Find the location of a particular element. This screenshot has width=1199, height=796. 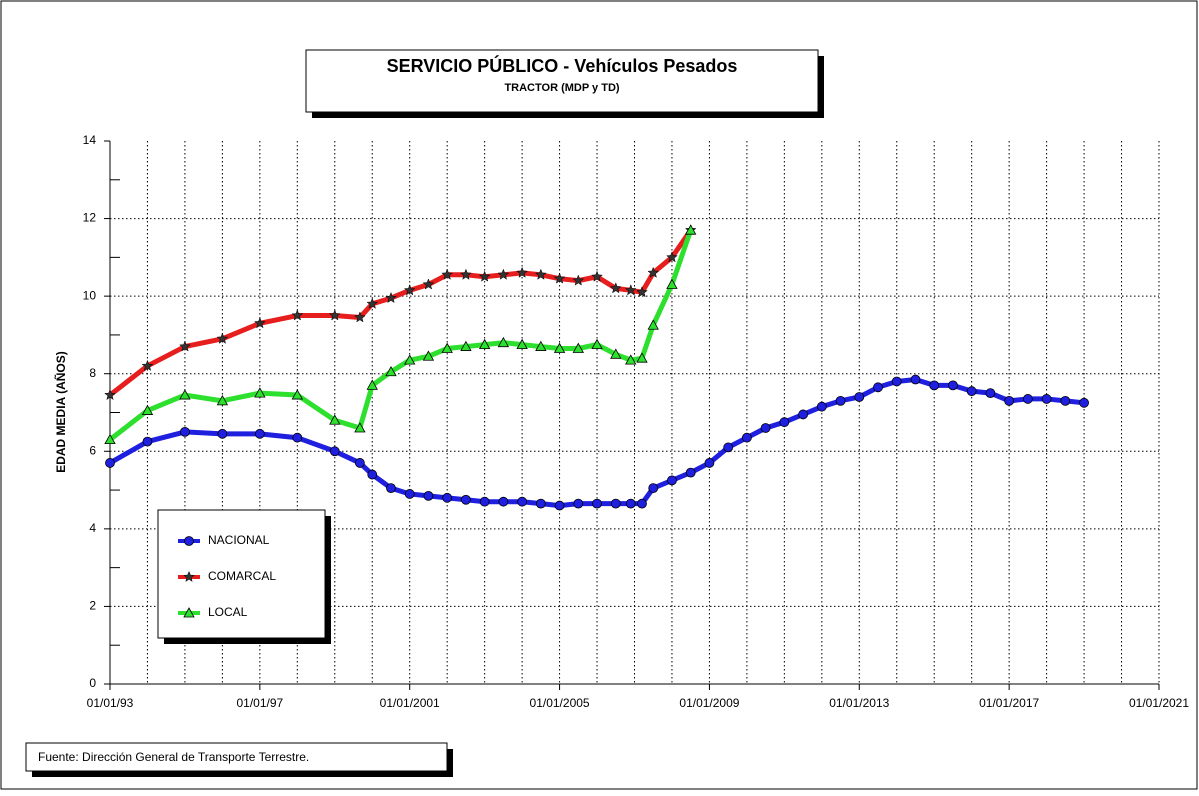

y-axis-label: EDAD MEDIA (AÑOS) is located at coordinates (60, 412).